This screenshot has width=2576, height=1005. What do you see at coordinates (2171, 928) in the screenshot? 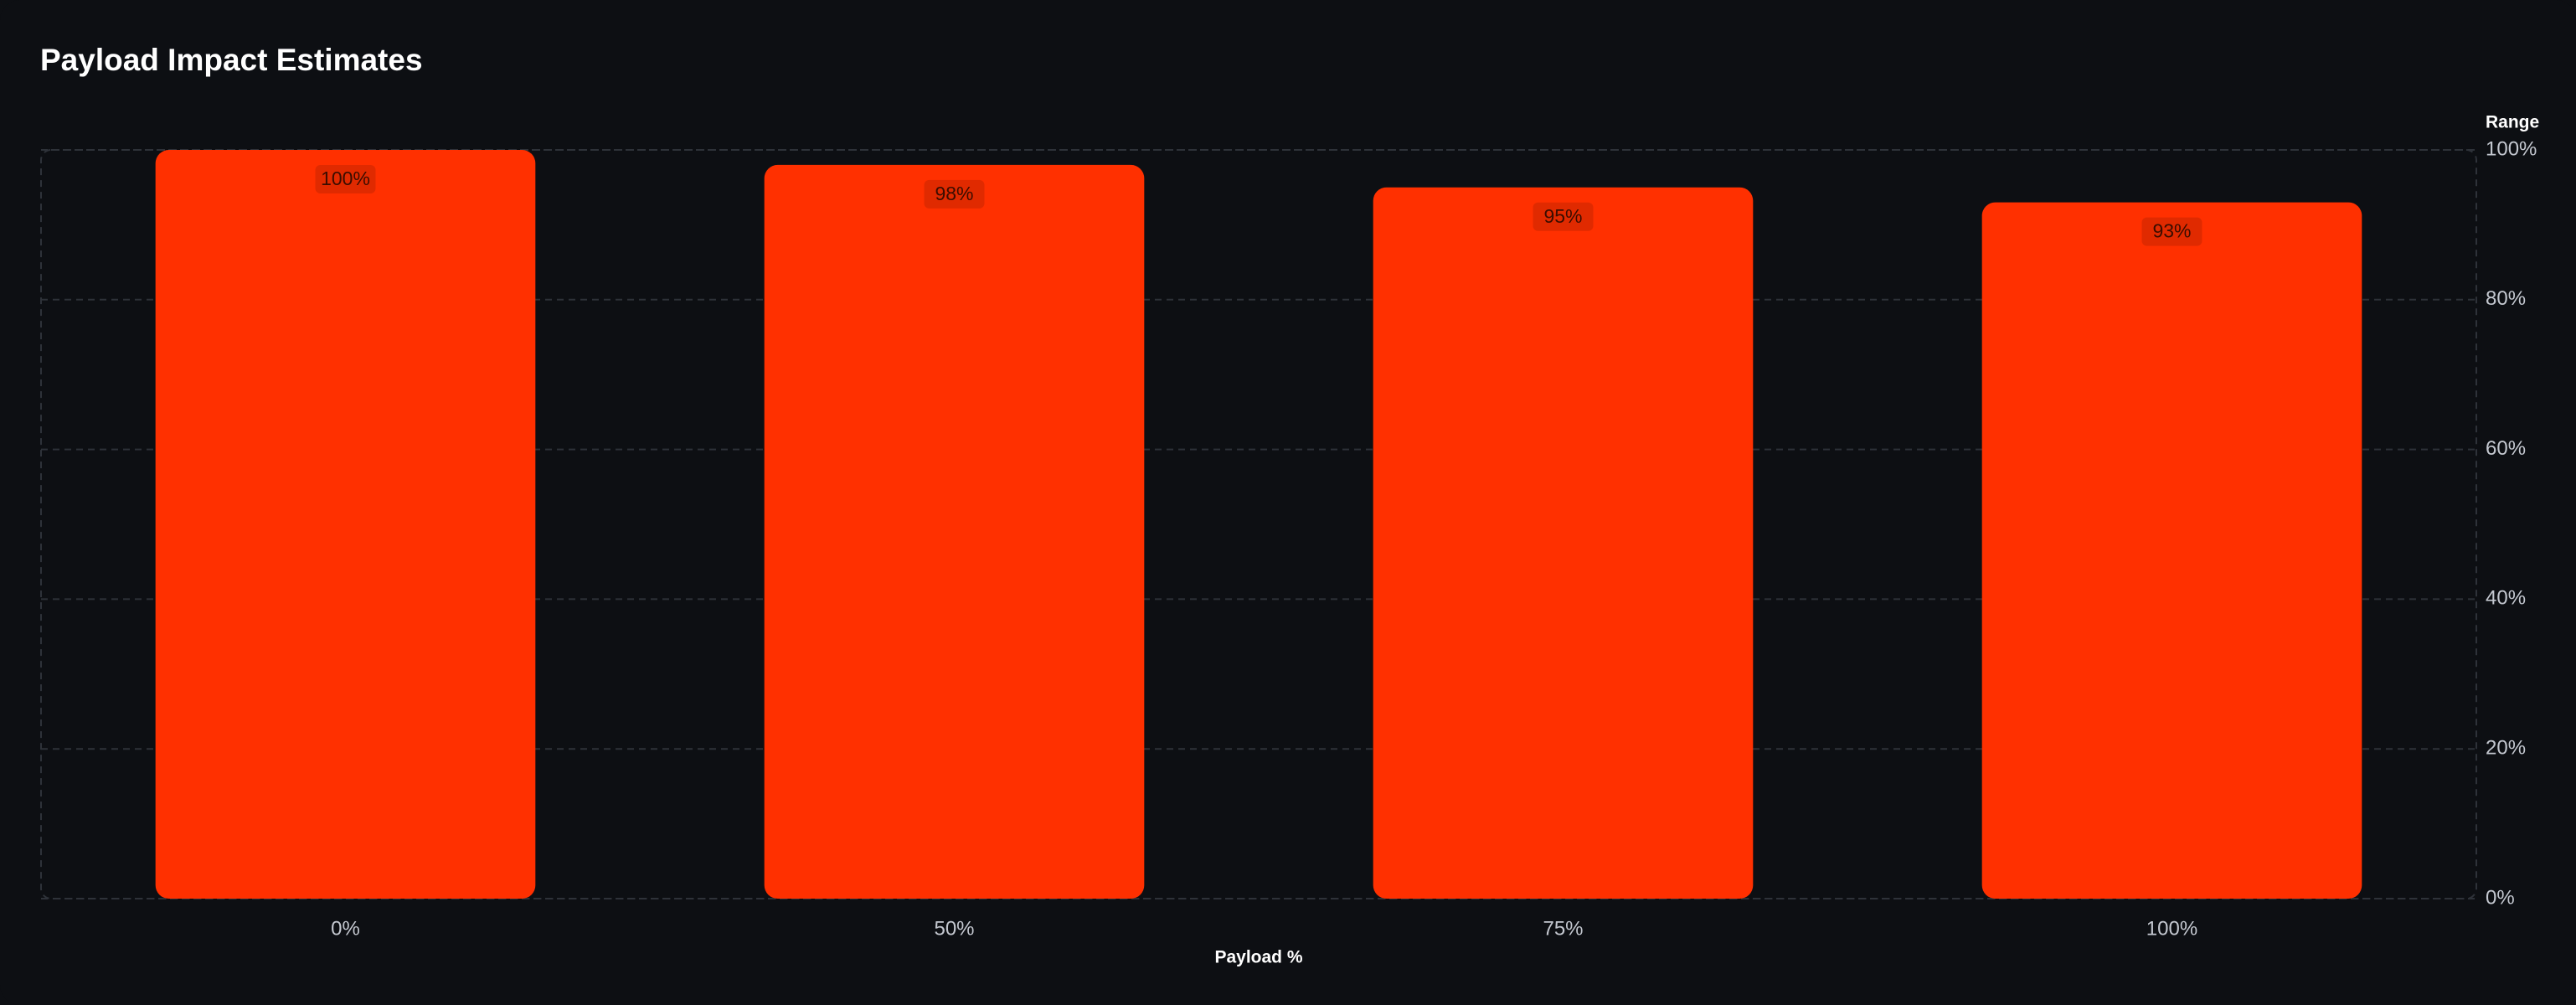
I see `x-tick-label: 100%` at bounding box center [2171, 928].